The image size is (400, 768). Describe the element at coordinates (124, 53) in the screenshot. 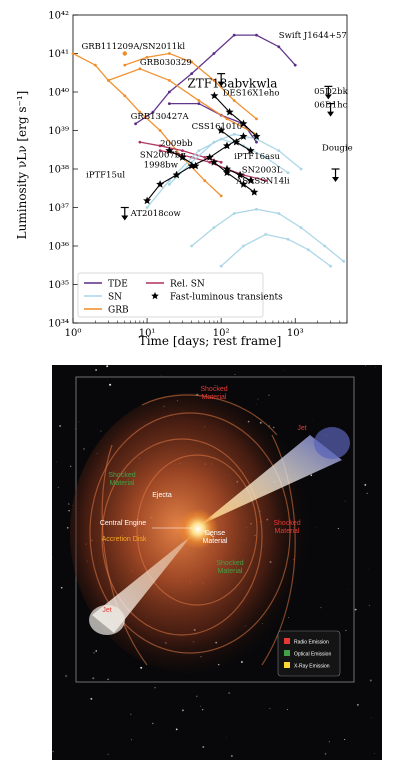

I see `grb-point-marker` at that location.